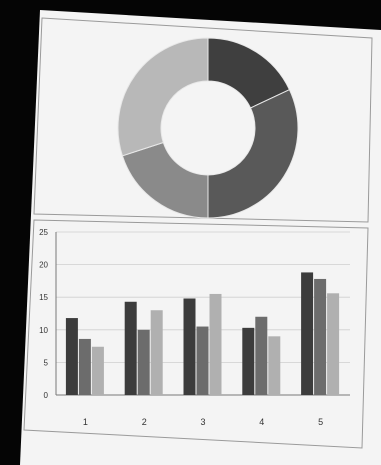 The height and width of the screenshot is (465, 381). What do you see at coordinates (43, 265) in the screenshot?
I see `y-tick-label: 20` at bounding box center [43, 265].